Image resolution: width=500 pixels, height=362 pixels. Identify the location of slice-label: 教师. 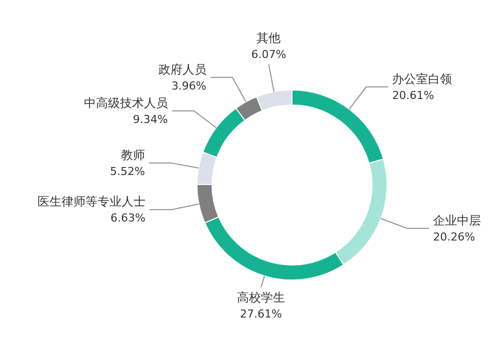
(132, 155).